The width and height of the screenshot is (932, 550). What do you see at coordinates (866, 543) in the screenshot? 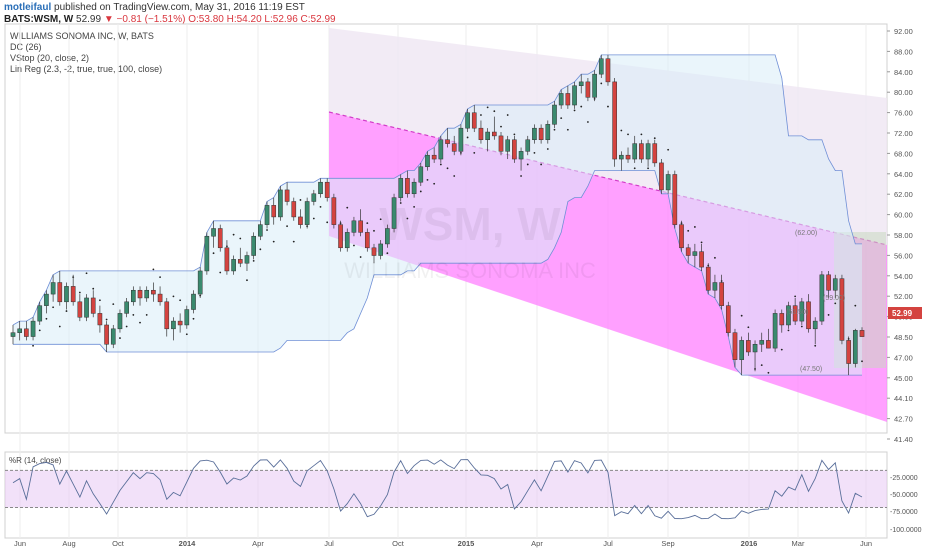
I see `x-tick-label: Jun` at bounding box center [866, 543].